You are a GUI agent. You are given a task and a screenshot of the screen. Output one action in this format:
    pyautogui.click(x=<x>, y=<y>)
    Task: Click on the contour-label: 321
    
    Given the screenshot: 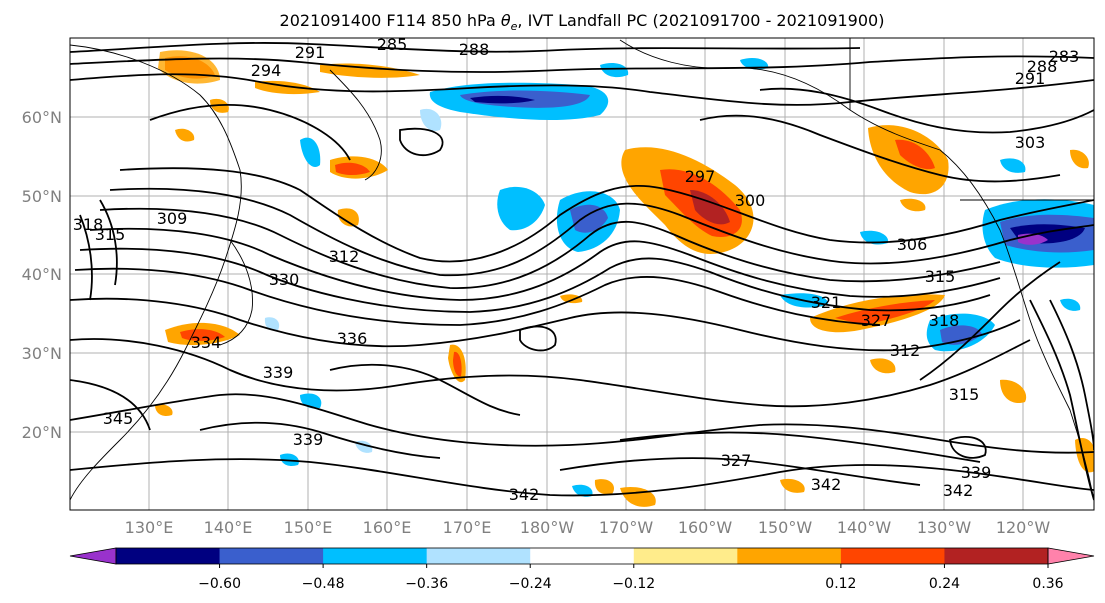 What is the action you would take?
    pyautogui.click(x=826, y=302)
    